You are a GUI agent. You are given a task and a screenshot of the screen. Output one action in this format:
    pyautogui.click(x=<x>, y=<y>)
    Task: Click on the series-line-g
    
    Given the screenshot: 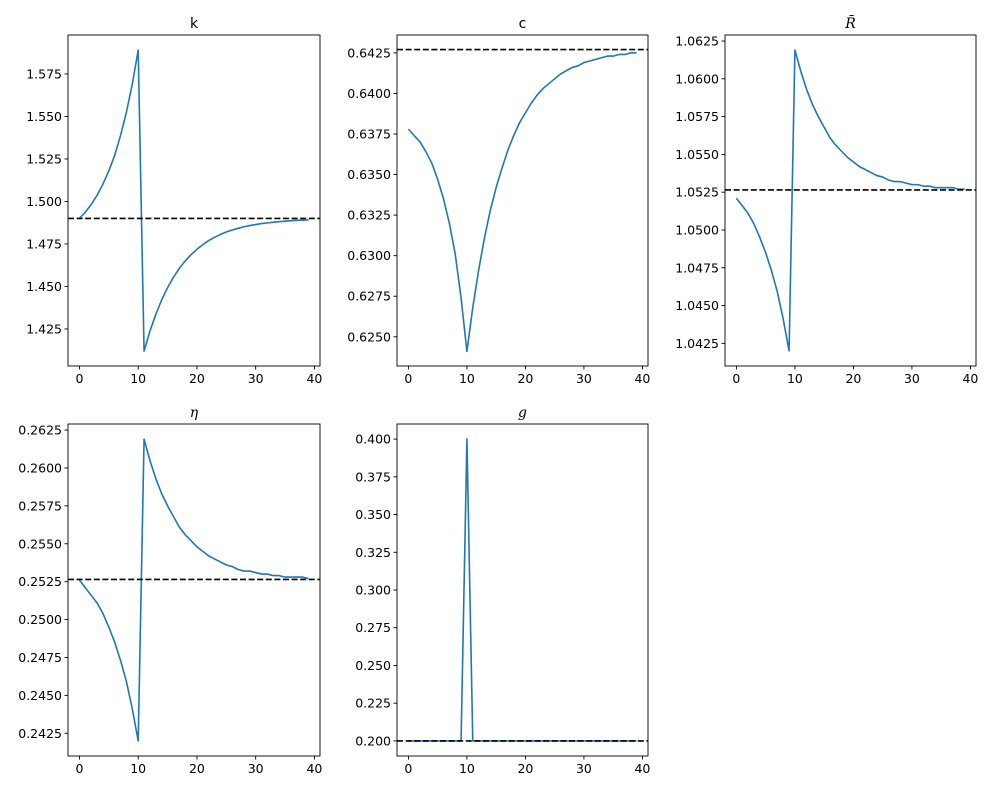 What is the action you would take?
    pyautogui.click(x=522, y=590)
    